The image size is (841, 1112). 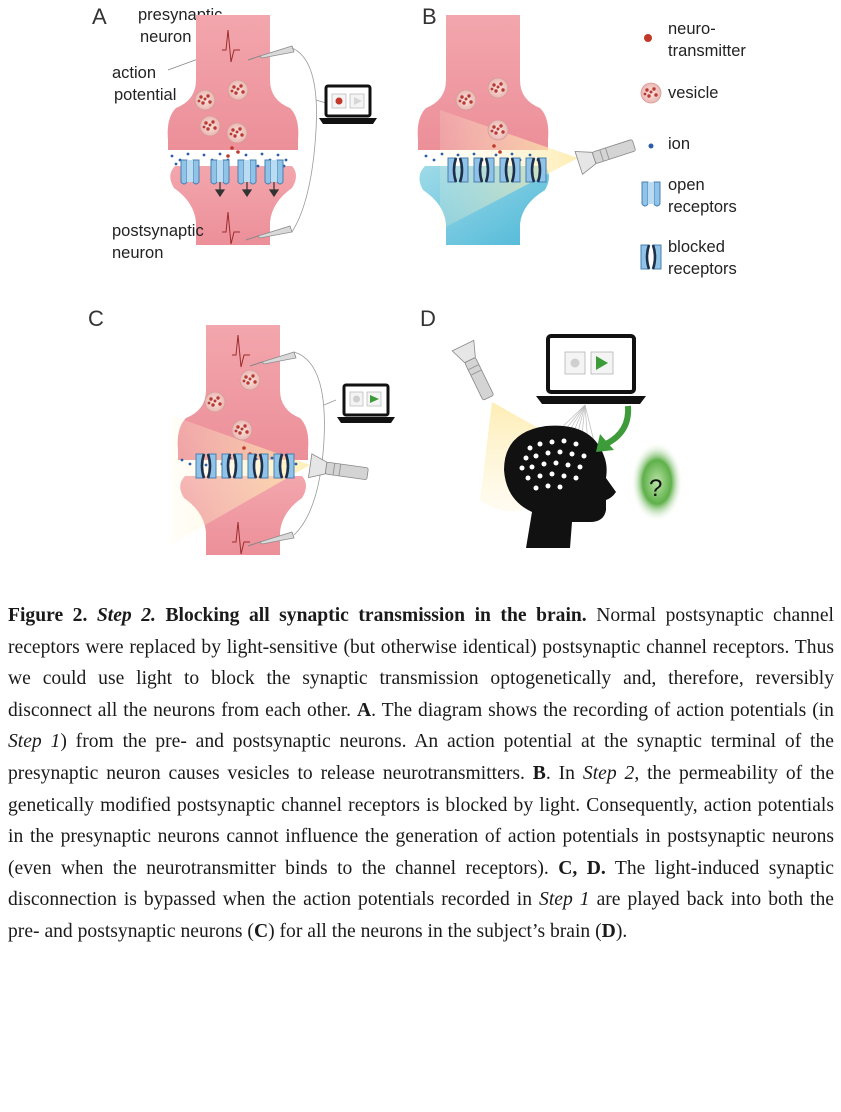 What do you see at coordinates (240, 480) in the screenshot?
I see `light-beam-c` at bounding box center [240, 480].